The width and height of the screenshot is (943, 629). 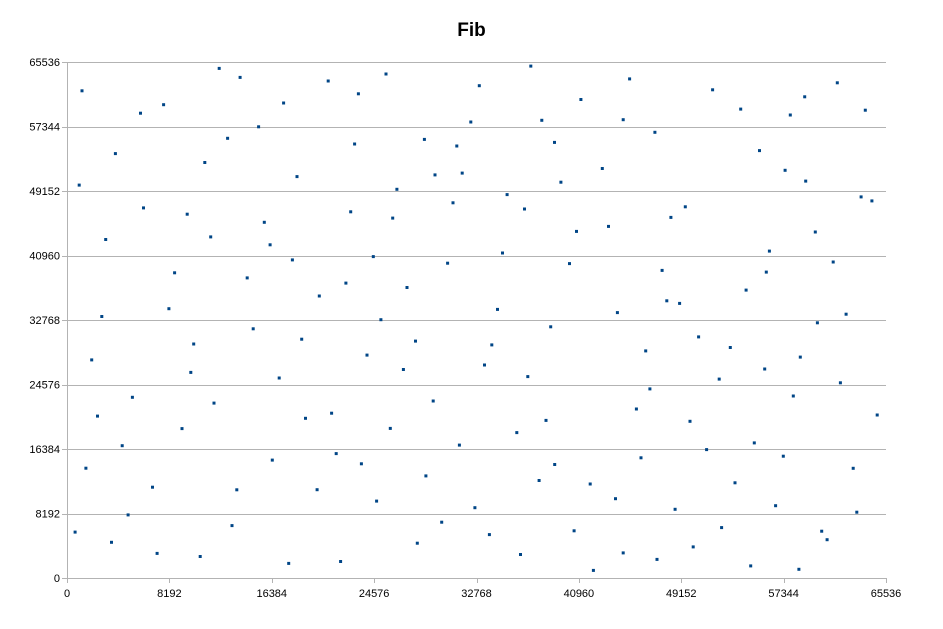 What do you see at coordinates (44, 321) in the screenshot?
I see `y-tick-label: 32768` at bounding box center [44, 321].